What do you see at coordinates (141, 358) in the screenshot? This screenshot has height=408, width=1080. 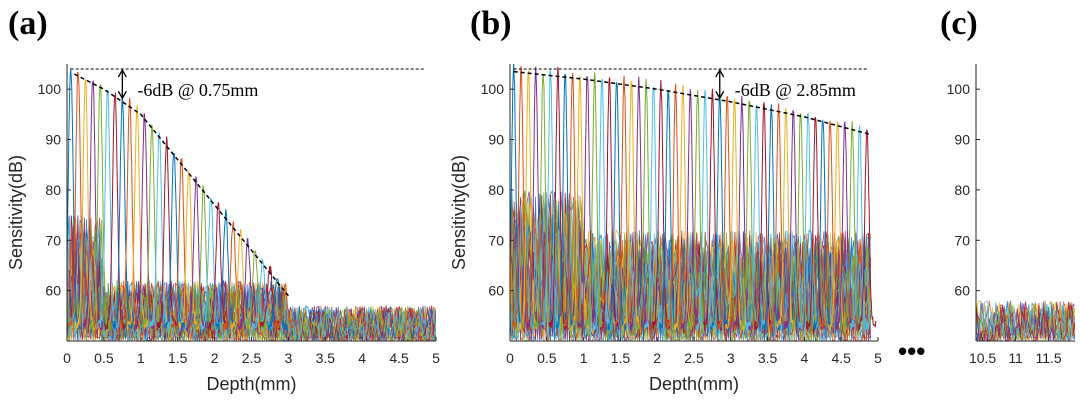 I see `x-tick-label: 1` at bounding box center [141, 358].